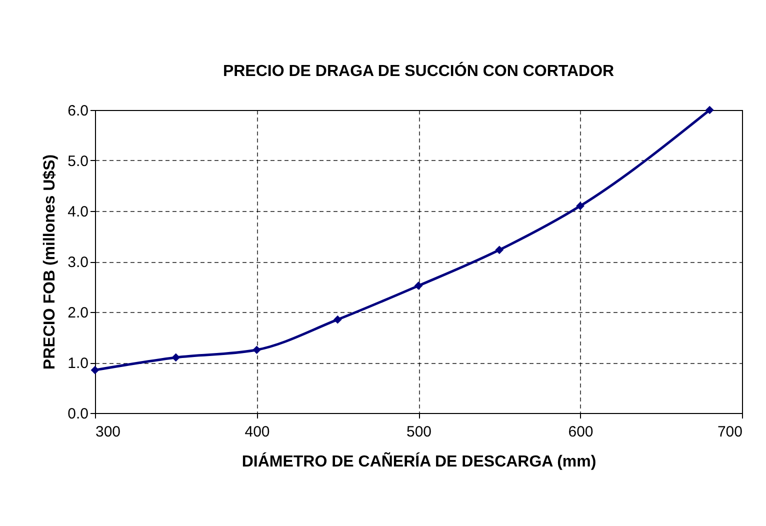 This screenshot has width=766, height=526. Describe the element at coordinates (78, 262) in the screenshot. I see `y-tick-label: 3.0` at that location.